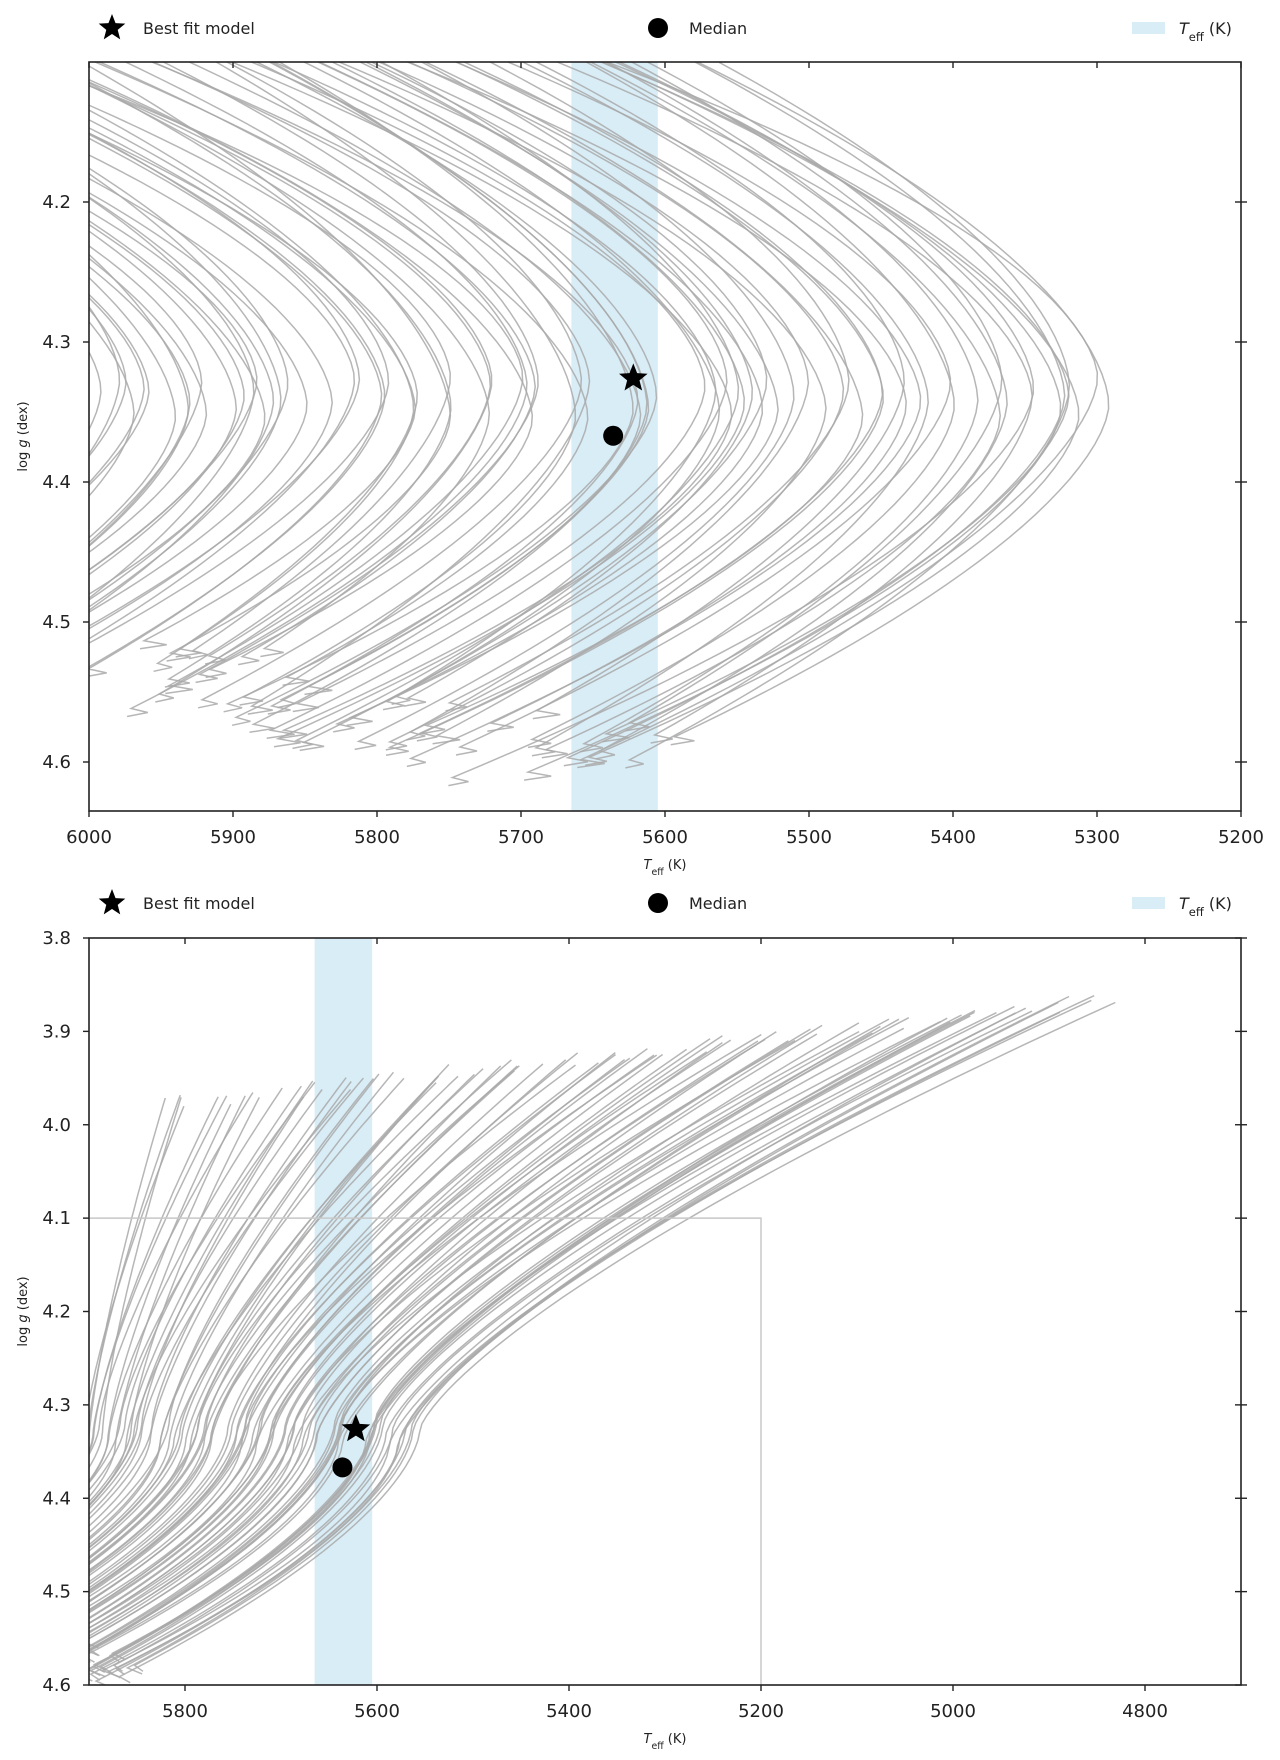 The width and height of the screenshot is (1280, 1760). What do you see at coordinates (199, 28) in the screenshot?
I see `legend-best-fit-label: Best fit model` at bounding box center [199, 28].